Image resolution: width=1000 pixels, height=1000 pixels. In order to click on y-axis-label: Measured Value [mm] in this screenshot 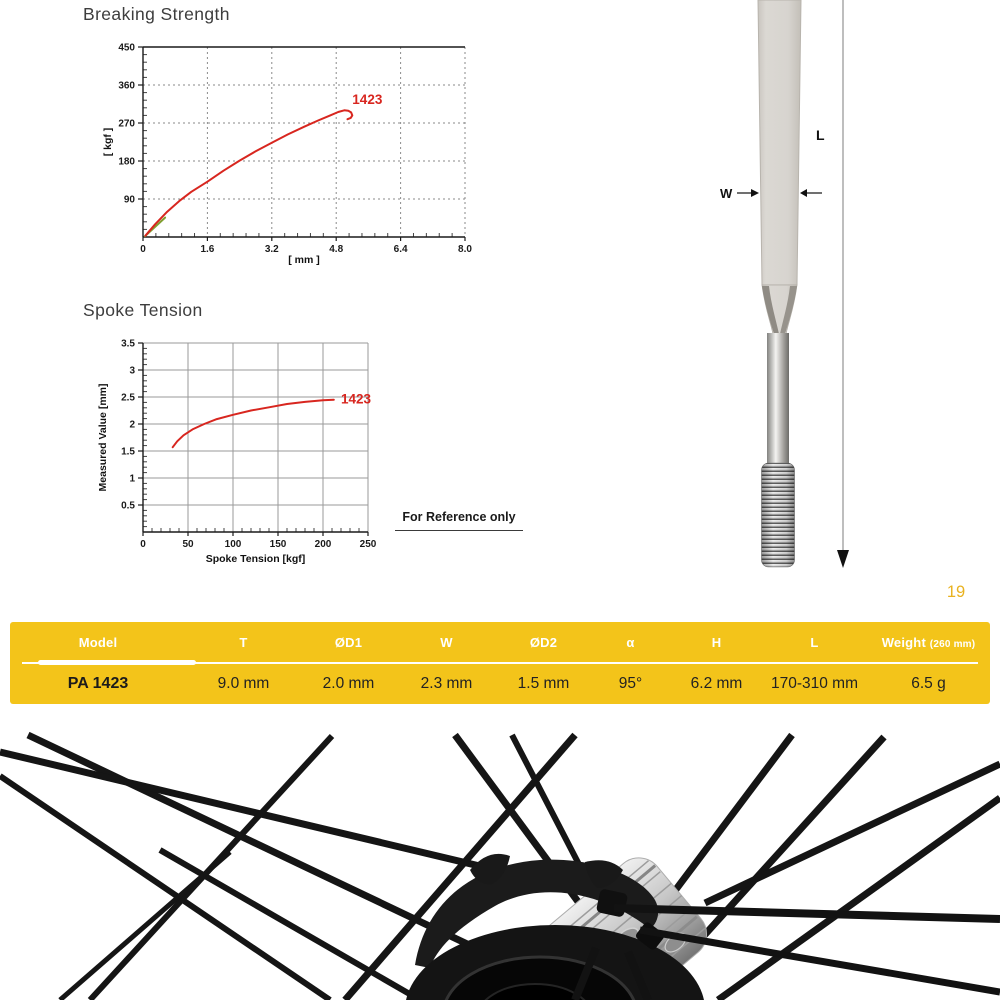, I will do `click(103, 438)`.